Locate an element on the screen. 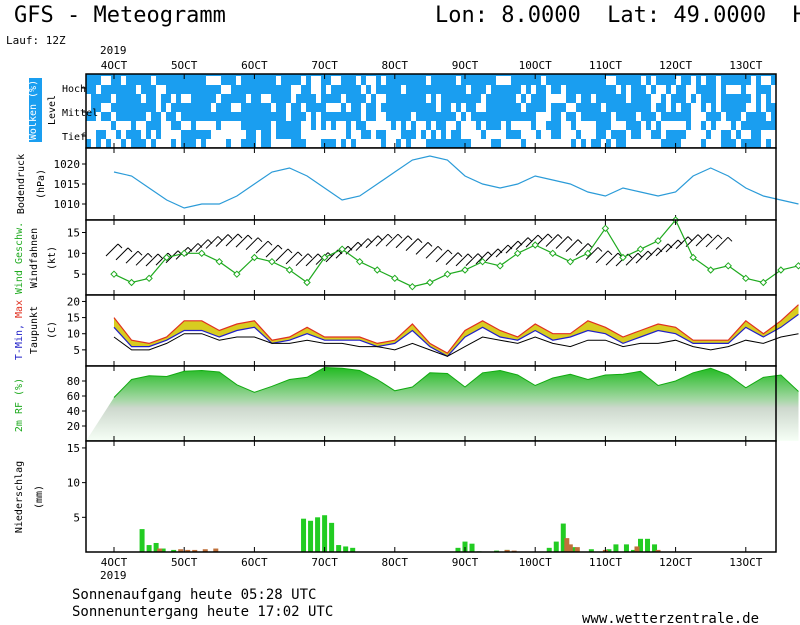 The width and height of the screenshot is (800, 625). tmax-label: Max is located at coordinates (19, 312).